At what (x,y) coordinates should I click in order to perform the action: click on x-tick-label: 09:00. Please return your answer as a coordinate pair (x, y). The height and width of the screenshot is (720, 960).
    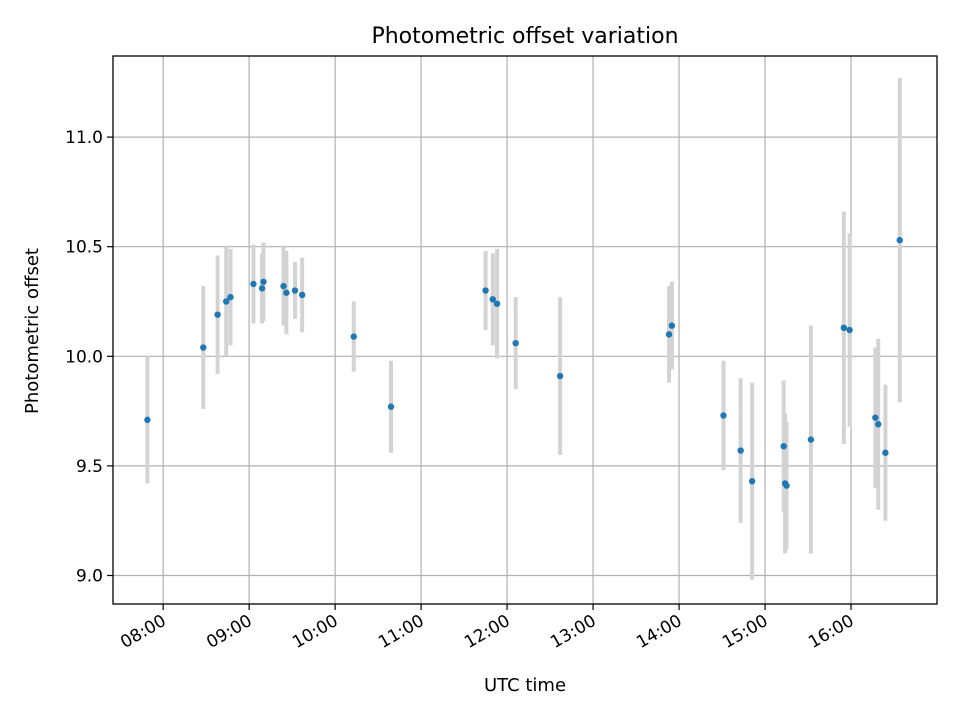
    Looking at the image, I should click on (229, 632).